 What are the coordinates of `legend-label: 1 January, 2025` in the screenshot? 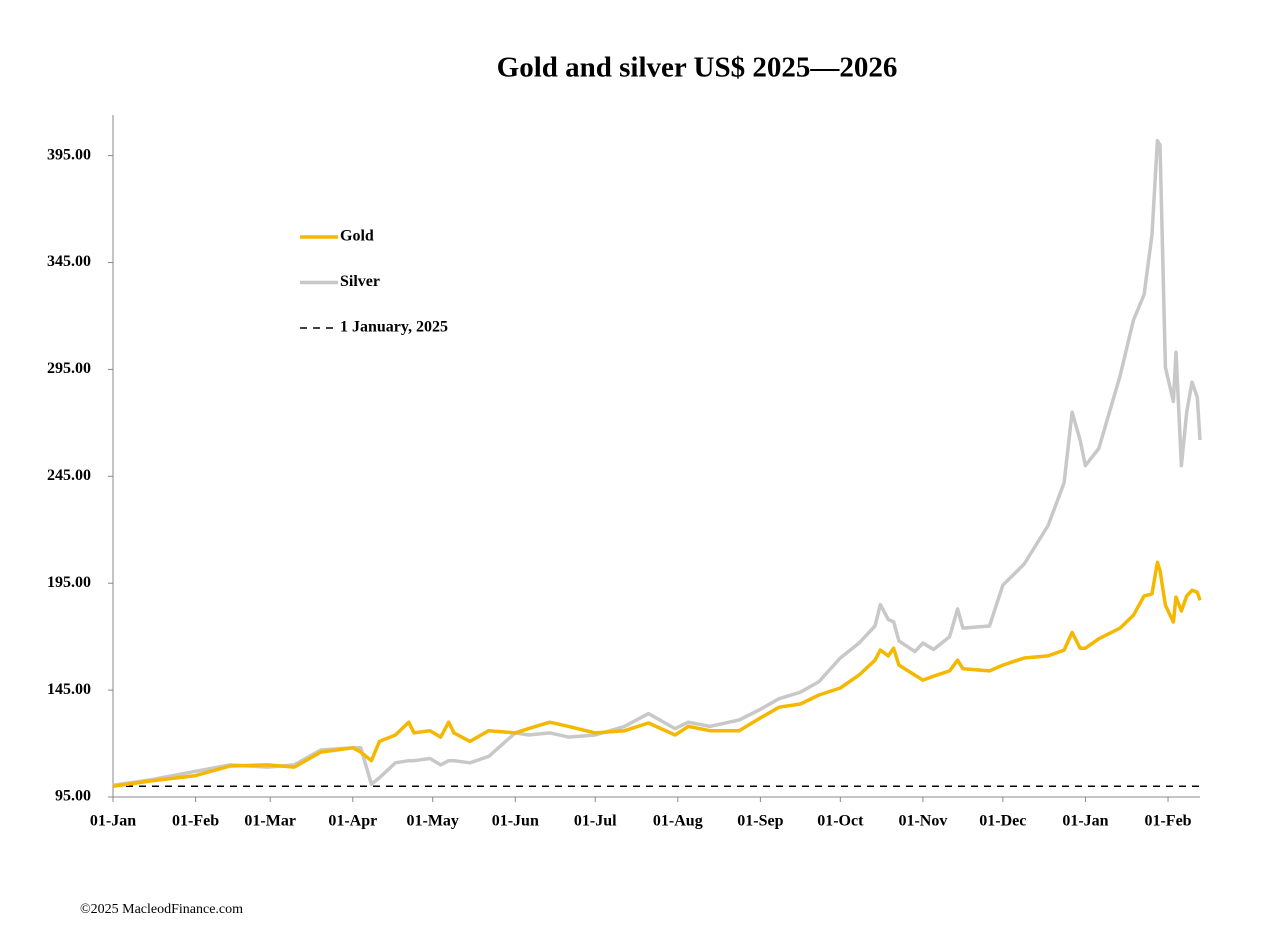 It's located at (394, 327).